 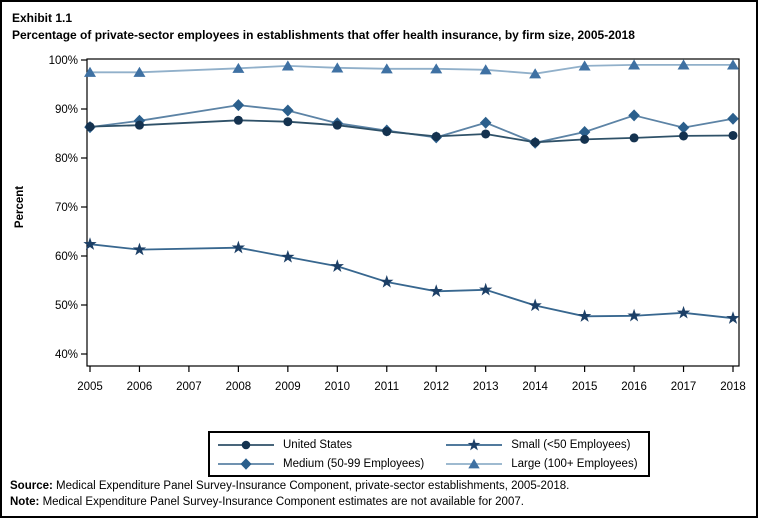 I want to click on us-marker-2010, so click(x=337, y=125).